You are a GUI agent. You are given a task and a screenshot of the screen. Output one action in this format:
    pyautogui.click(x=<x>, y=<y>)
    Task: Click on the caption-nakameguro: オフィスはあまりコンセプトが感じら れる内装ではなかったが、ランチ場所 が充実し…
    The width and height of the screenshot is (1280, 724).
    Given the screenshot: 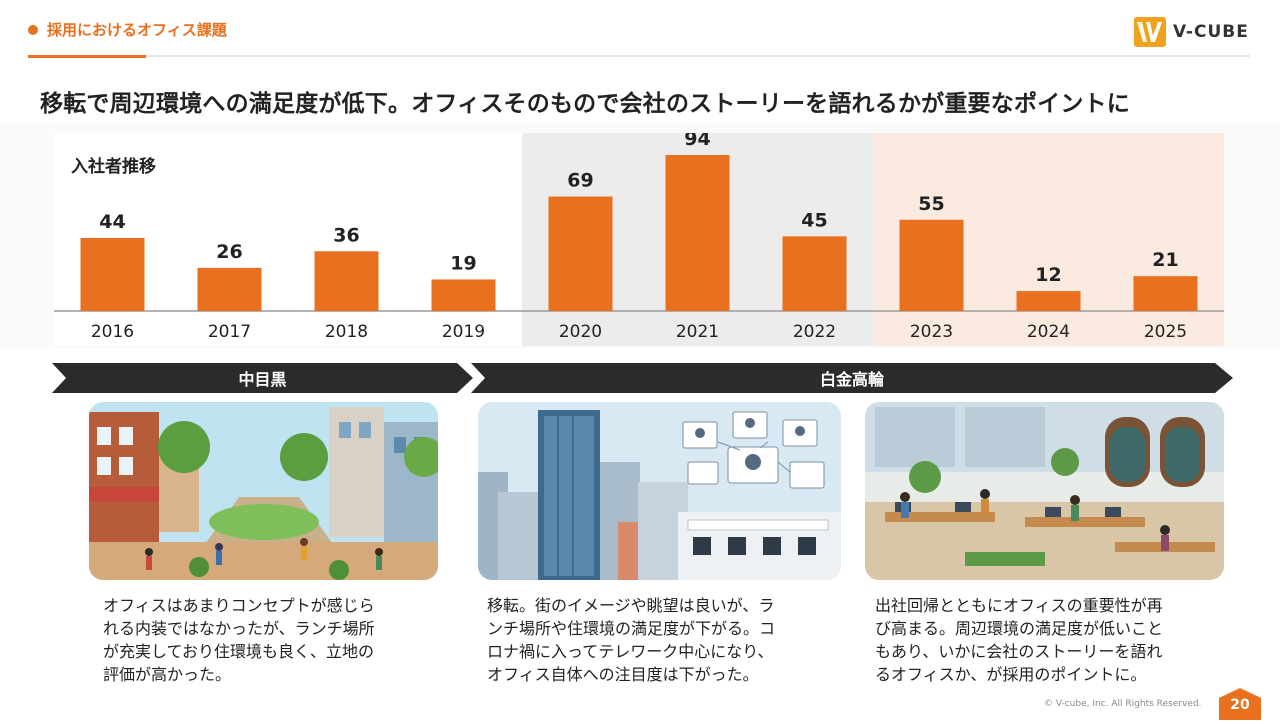 What is the action you would take?
    pyautogui.click(x=239, y=640)
    